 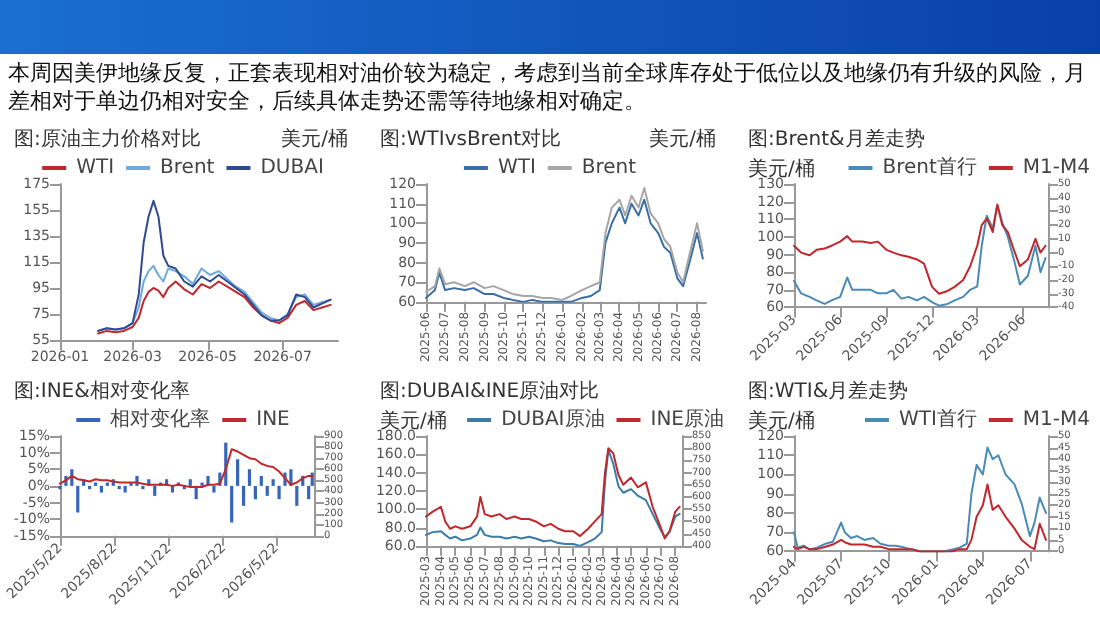 I want to click on legend-label: DUBAI, so click(x=292, y=168).